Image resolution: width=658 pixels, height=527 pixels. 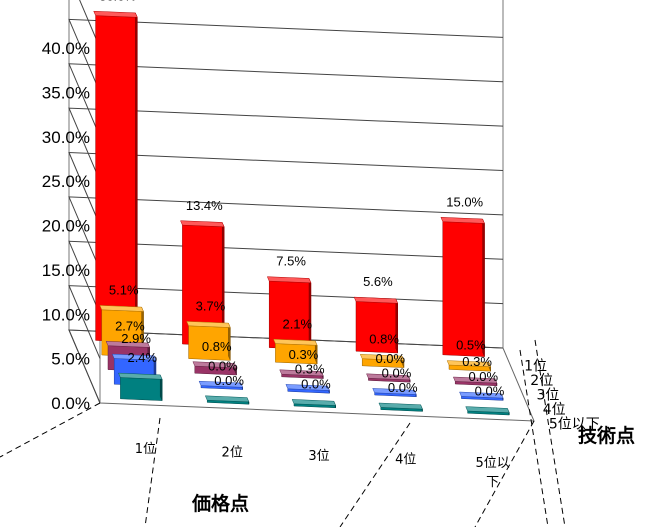 What do you see at coordinates (492, 463) in the screenshot?
I see `x-tick-line: 5位以` at bounding box center [492, 463].